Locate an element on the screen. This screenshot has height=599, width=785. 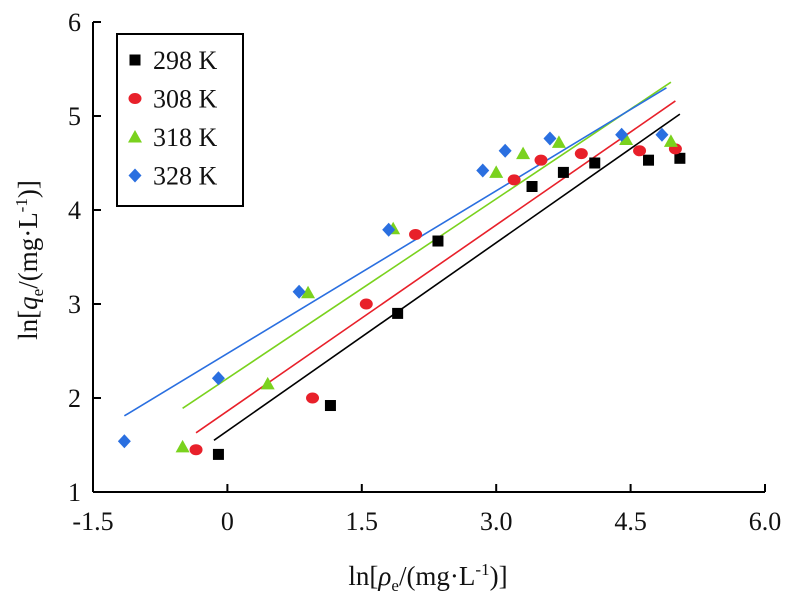
y-axis-title-suffix: )] is located at coordinates (28, 189).